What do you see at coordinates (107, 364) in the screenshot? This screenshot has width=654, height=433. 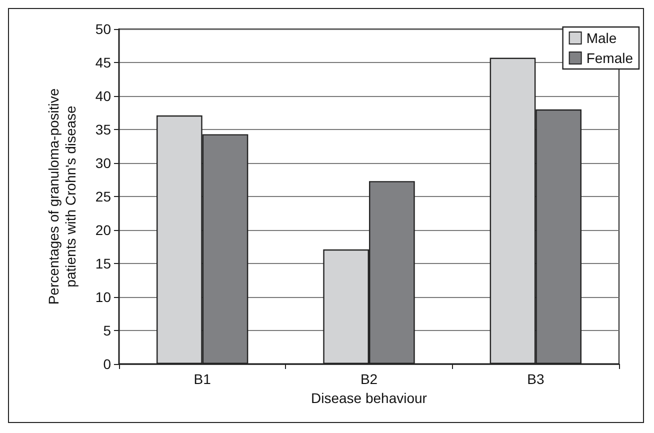 I see `y-tick-label: 0` at bounding box center [107, 364].